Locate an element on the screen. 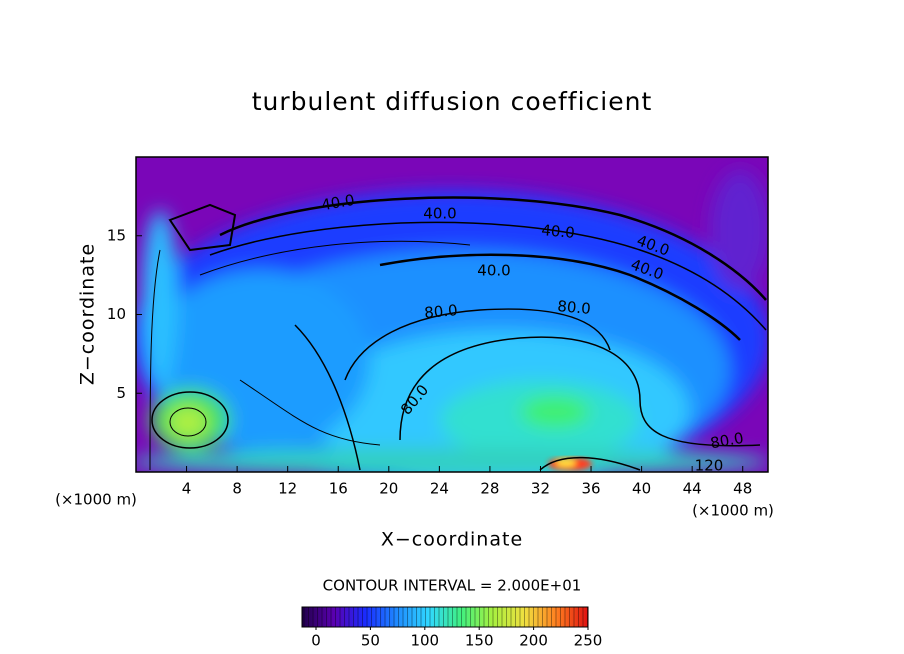  y-tick-label: 15 is located at coordinates (116, 235).